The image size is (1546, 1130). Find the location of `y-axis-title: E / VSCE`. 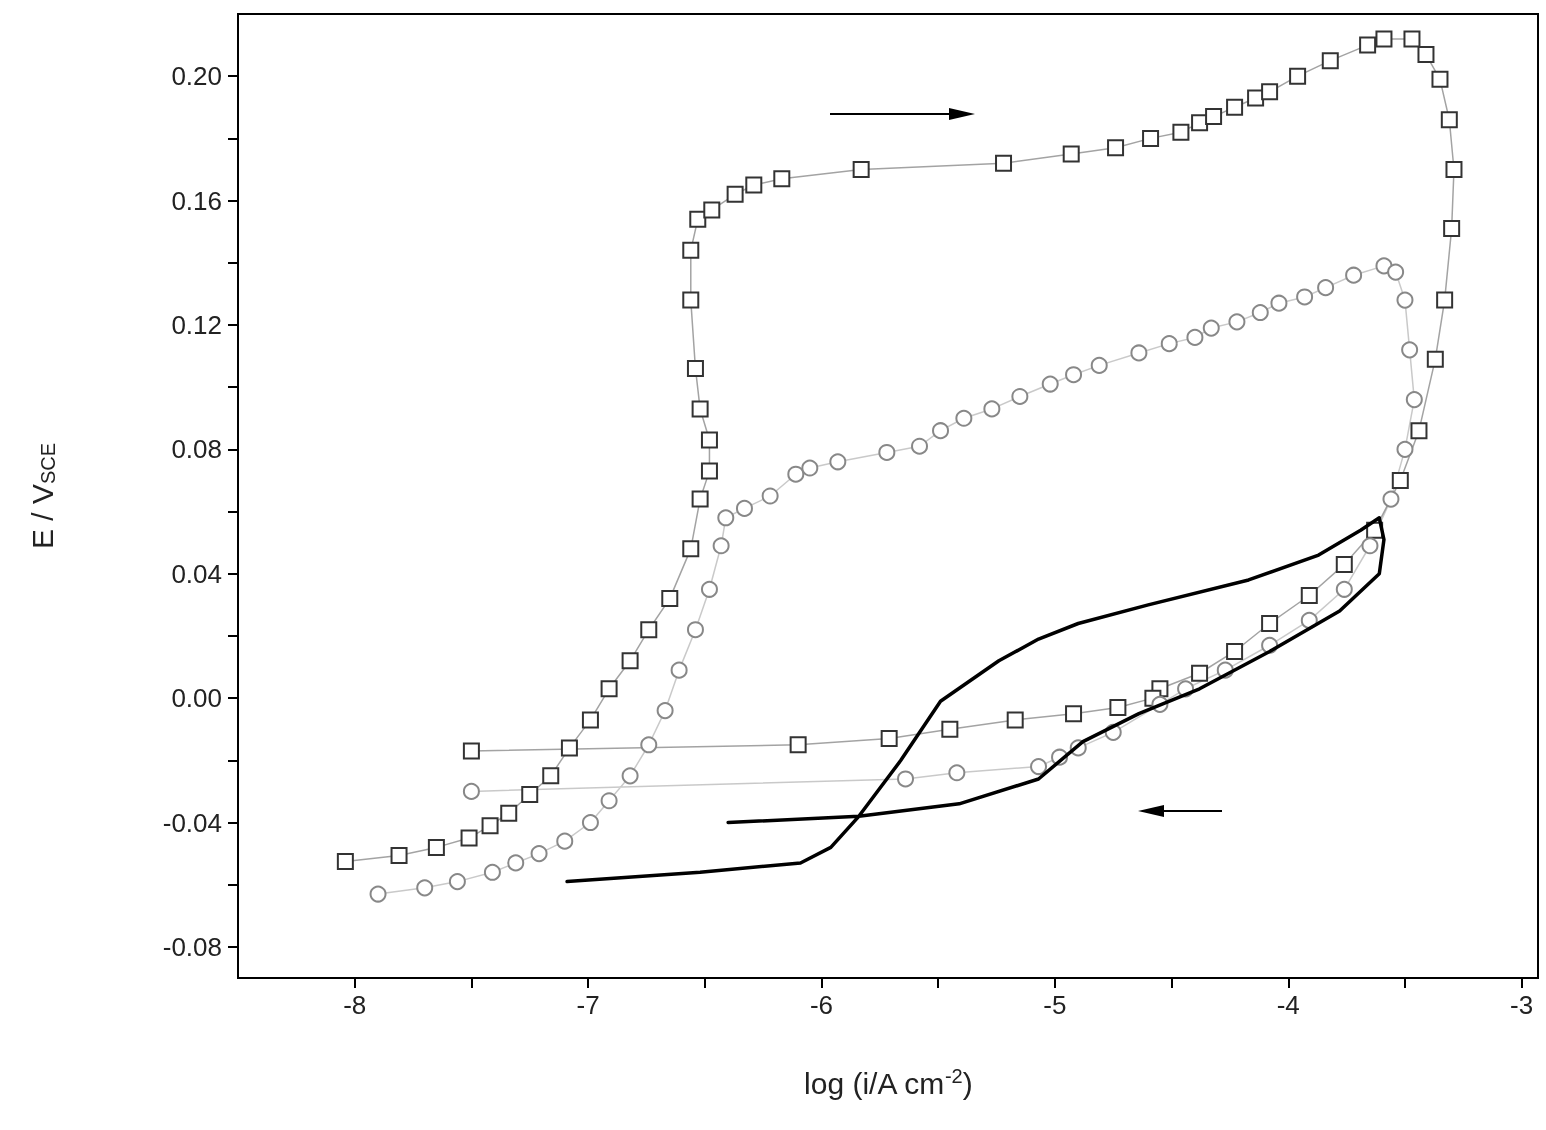

y-axis-title: E / VSCE is located at coordinates (42, 496).